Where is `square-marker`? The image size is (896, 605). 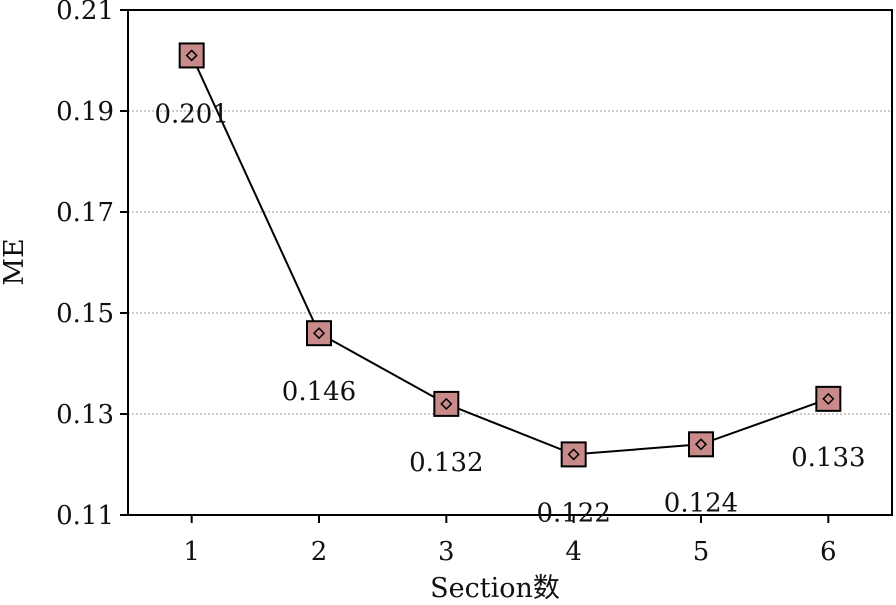 square-marker is located at coordinates (191, 55).